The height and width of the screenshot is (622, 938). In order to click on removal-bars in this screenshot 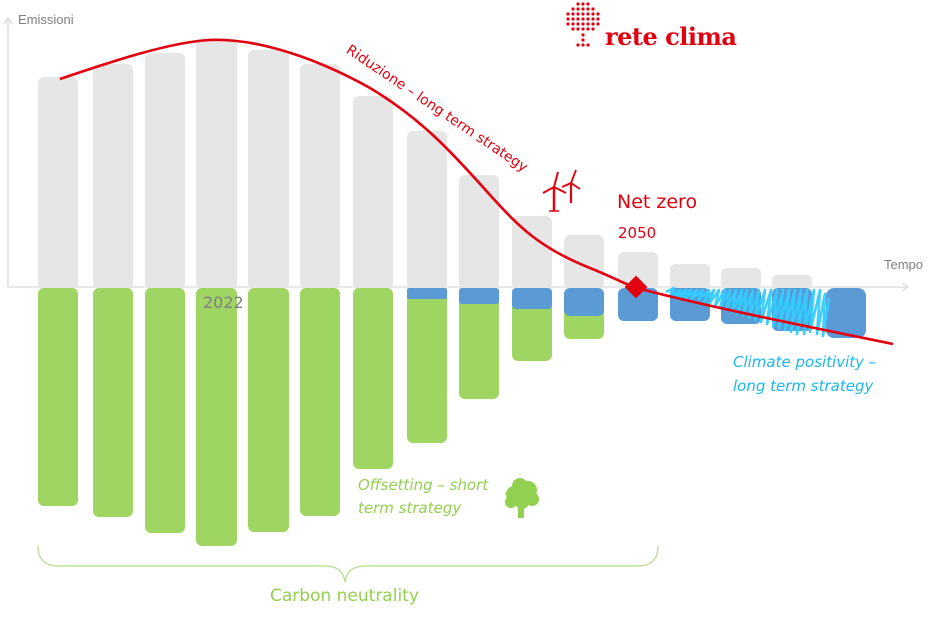, I will do `click(636, 313)`.